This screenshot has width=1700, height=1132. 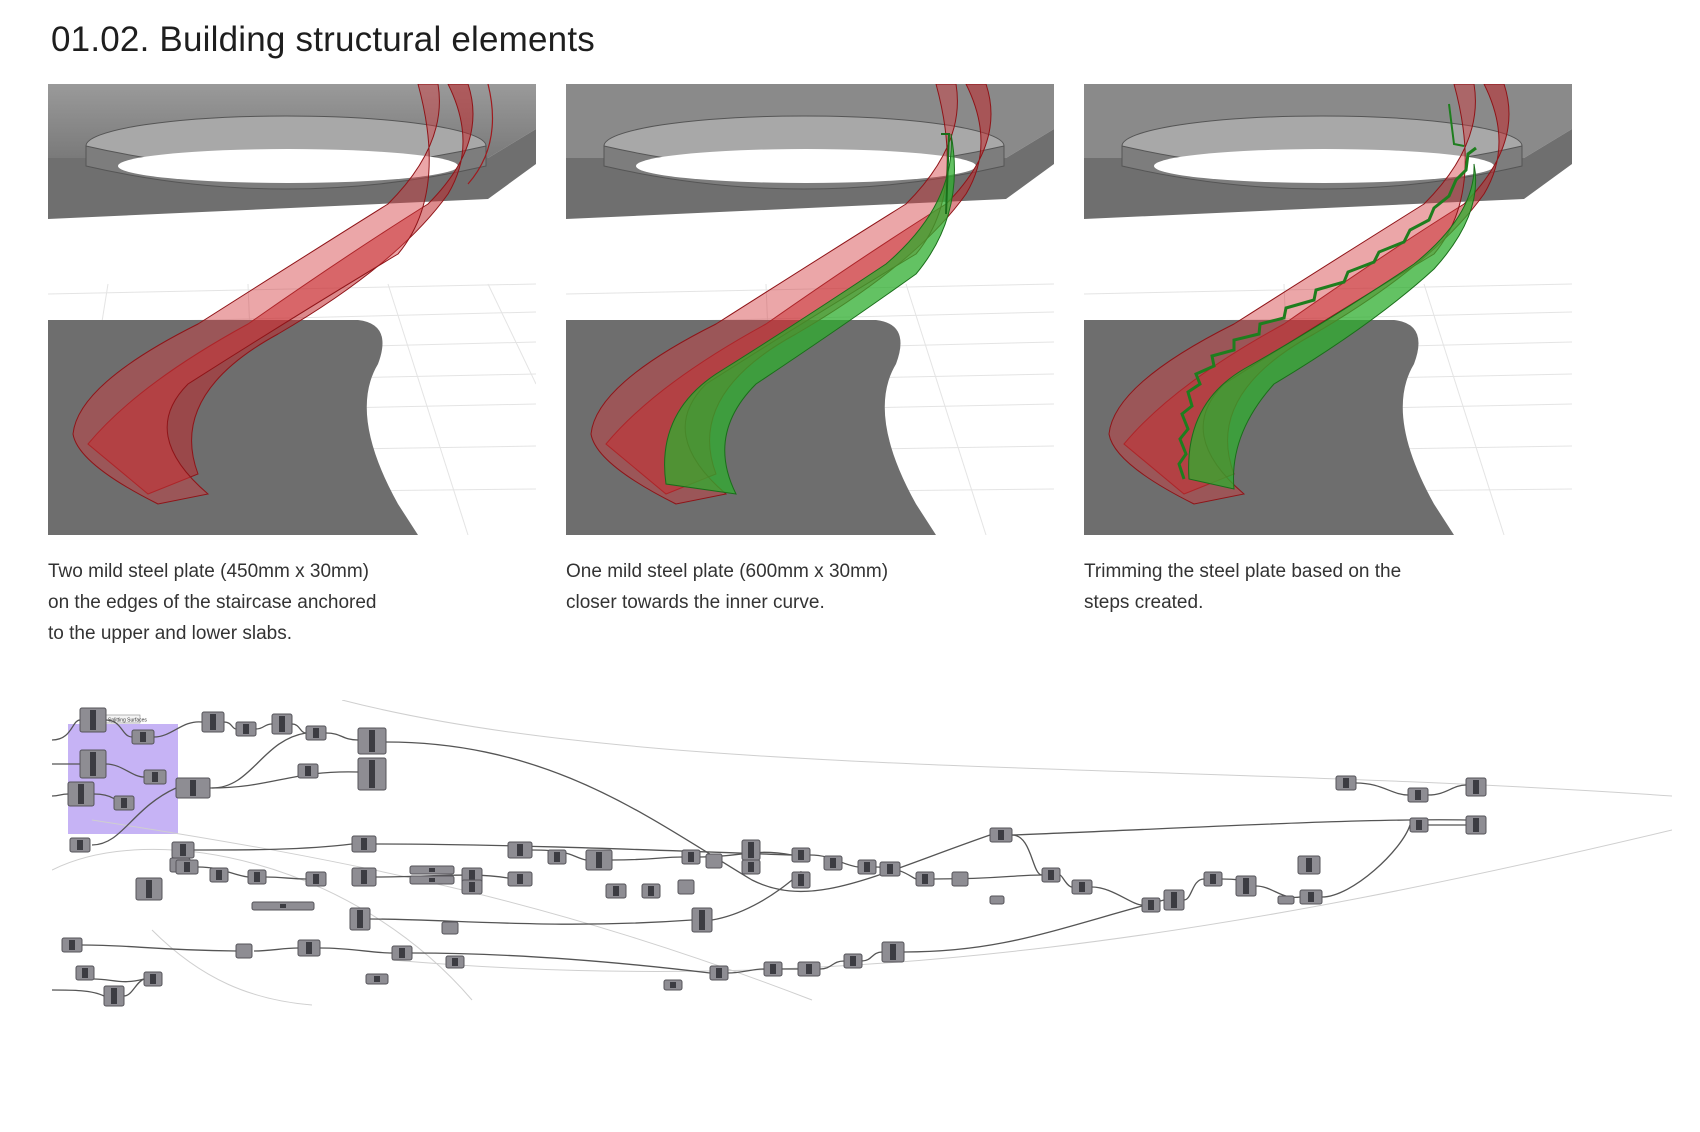 What do you see at coordinates (809, 314) in the screenshot?
I see `green-steel-plate` at bounding box center [809, 314].